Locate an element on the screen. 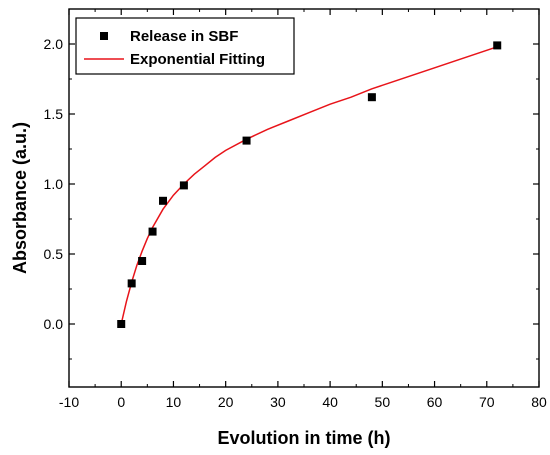 The width and height of the screenshot is (550, 455). x-tick-label: 40 is located at coordinates (330, 402).